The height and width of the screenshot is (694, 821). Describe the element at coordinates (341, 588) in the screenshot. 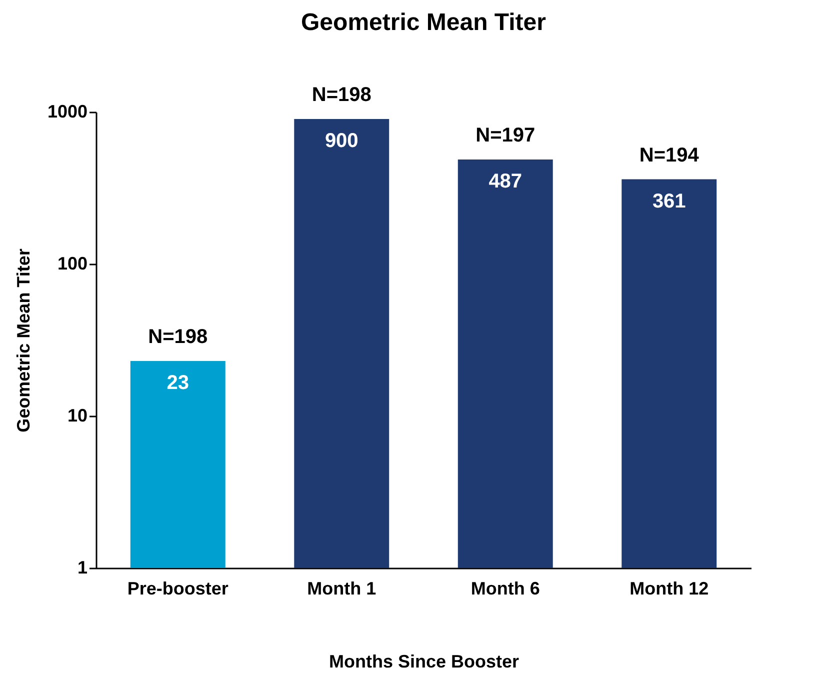

I see `x-tick-label: Month 1` at that location.